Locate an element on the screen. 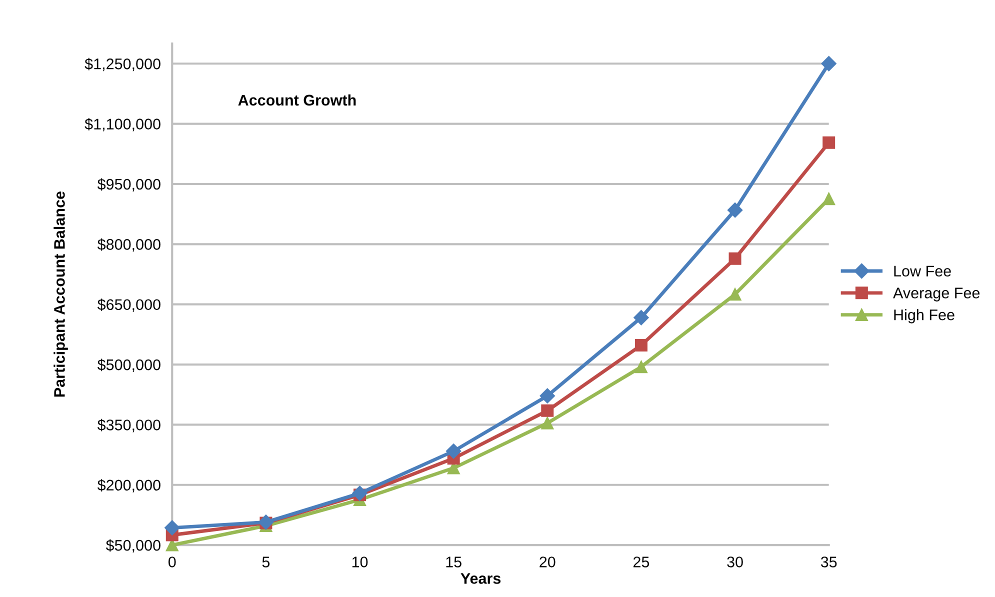 The width and height of the screenshot is (995, 597). x-tick-label: 15 is located at coordinates (454, 562).